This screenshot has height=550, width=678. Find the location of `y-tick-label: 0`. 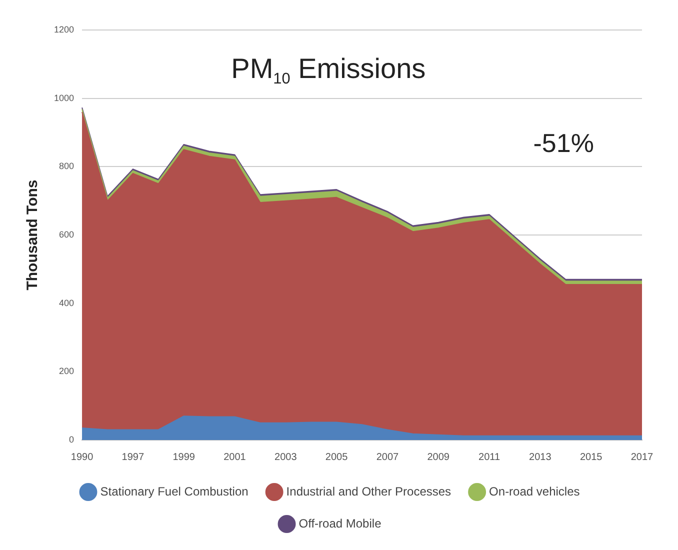

y-tick-label: 0 is located at coordinates (71, 439).